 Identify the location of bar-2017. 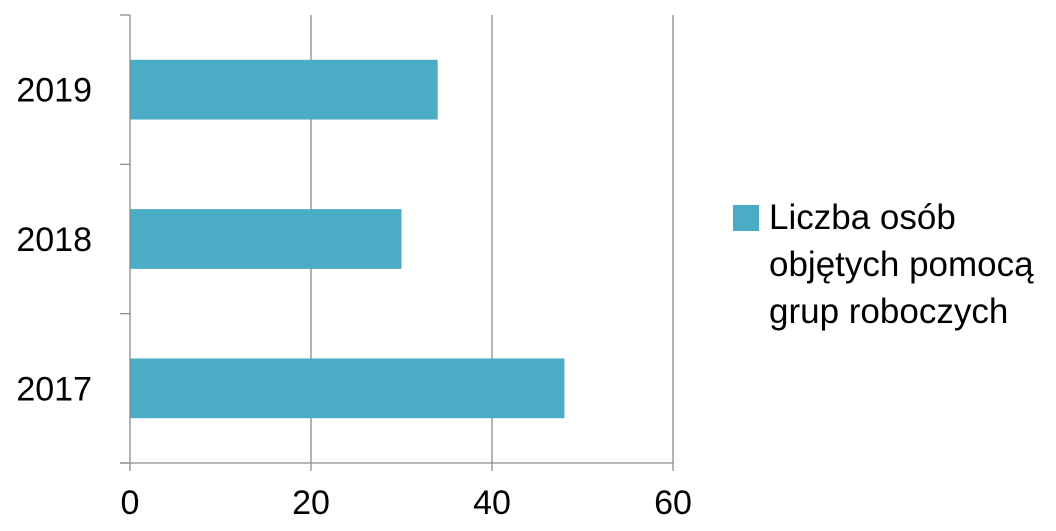
(347, 388).